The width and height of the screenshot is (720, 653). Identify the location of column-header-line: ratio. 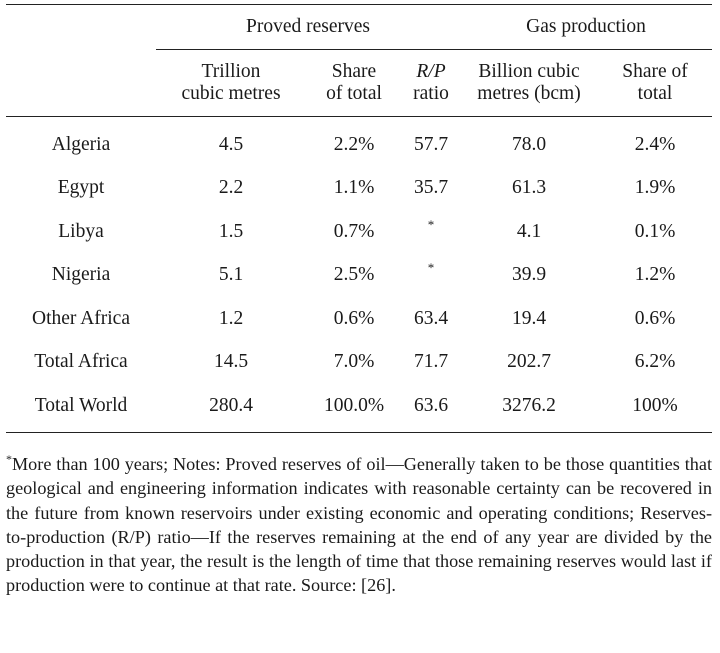
(431, 93).